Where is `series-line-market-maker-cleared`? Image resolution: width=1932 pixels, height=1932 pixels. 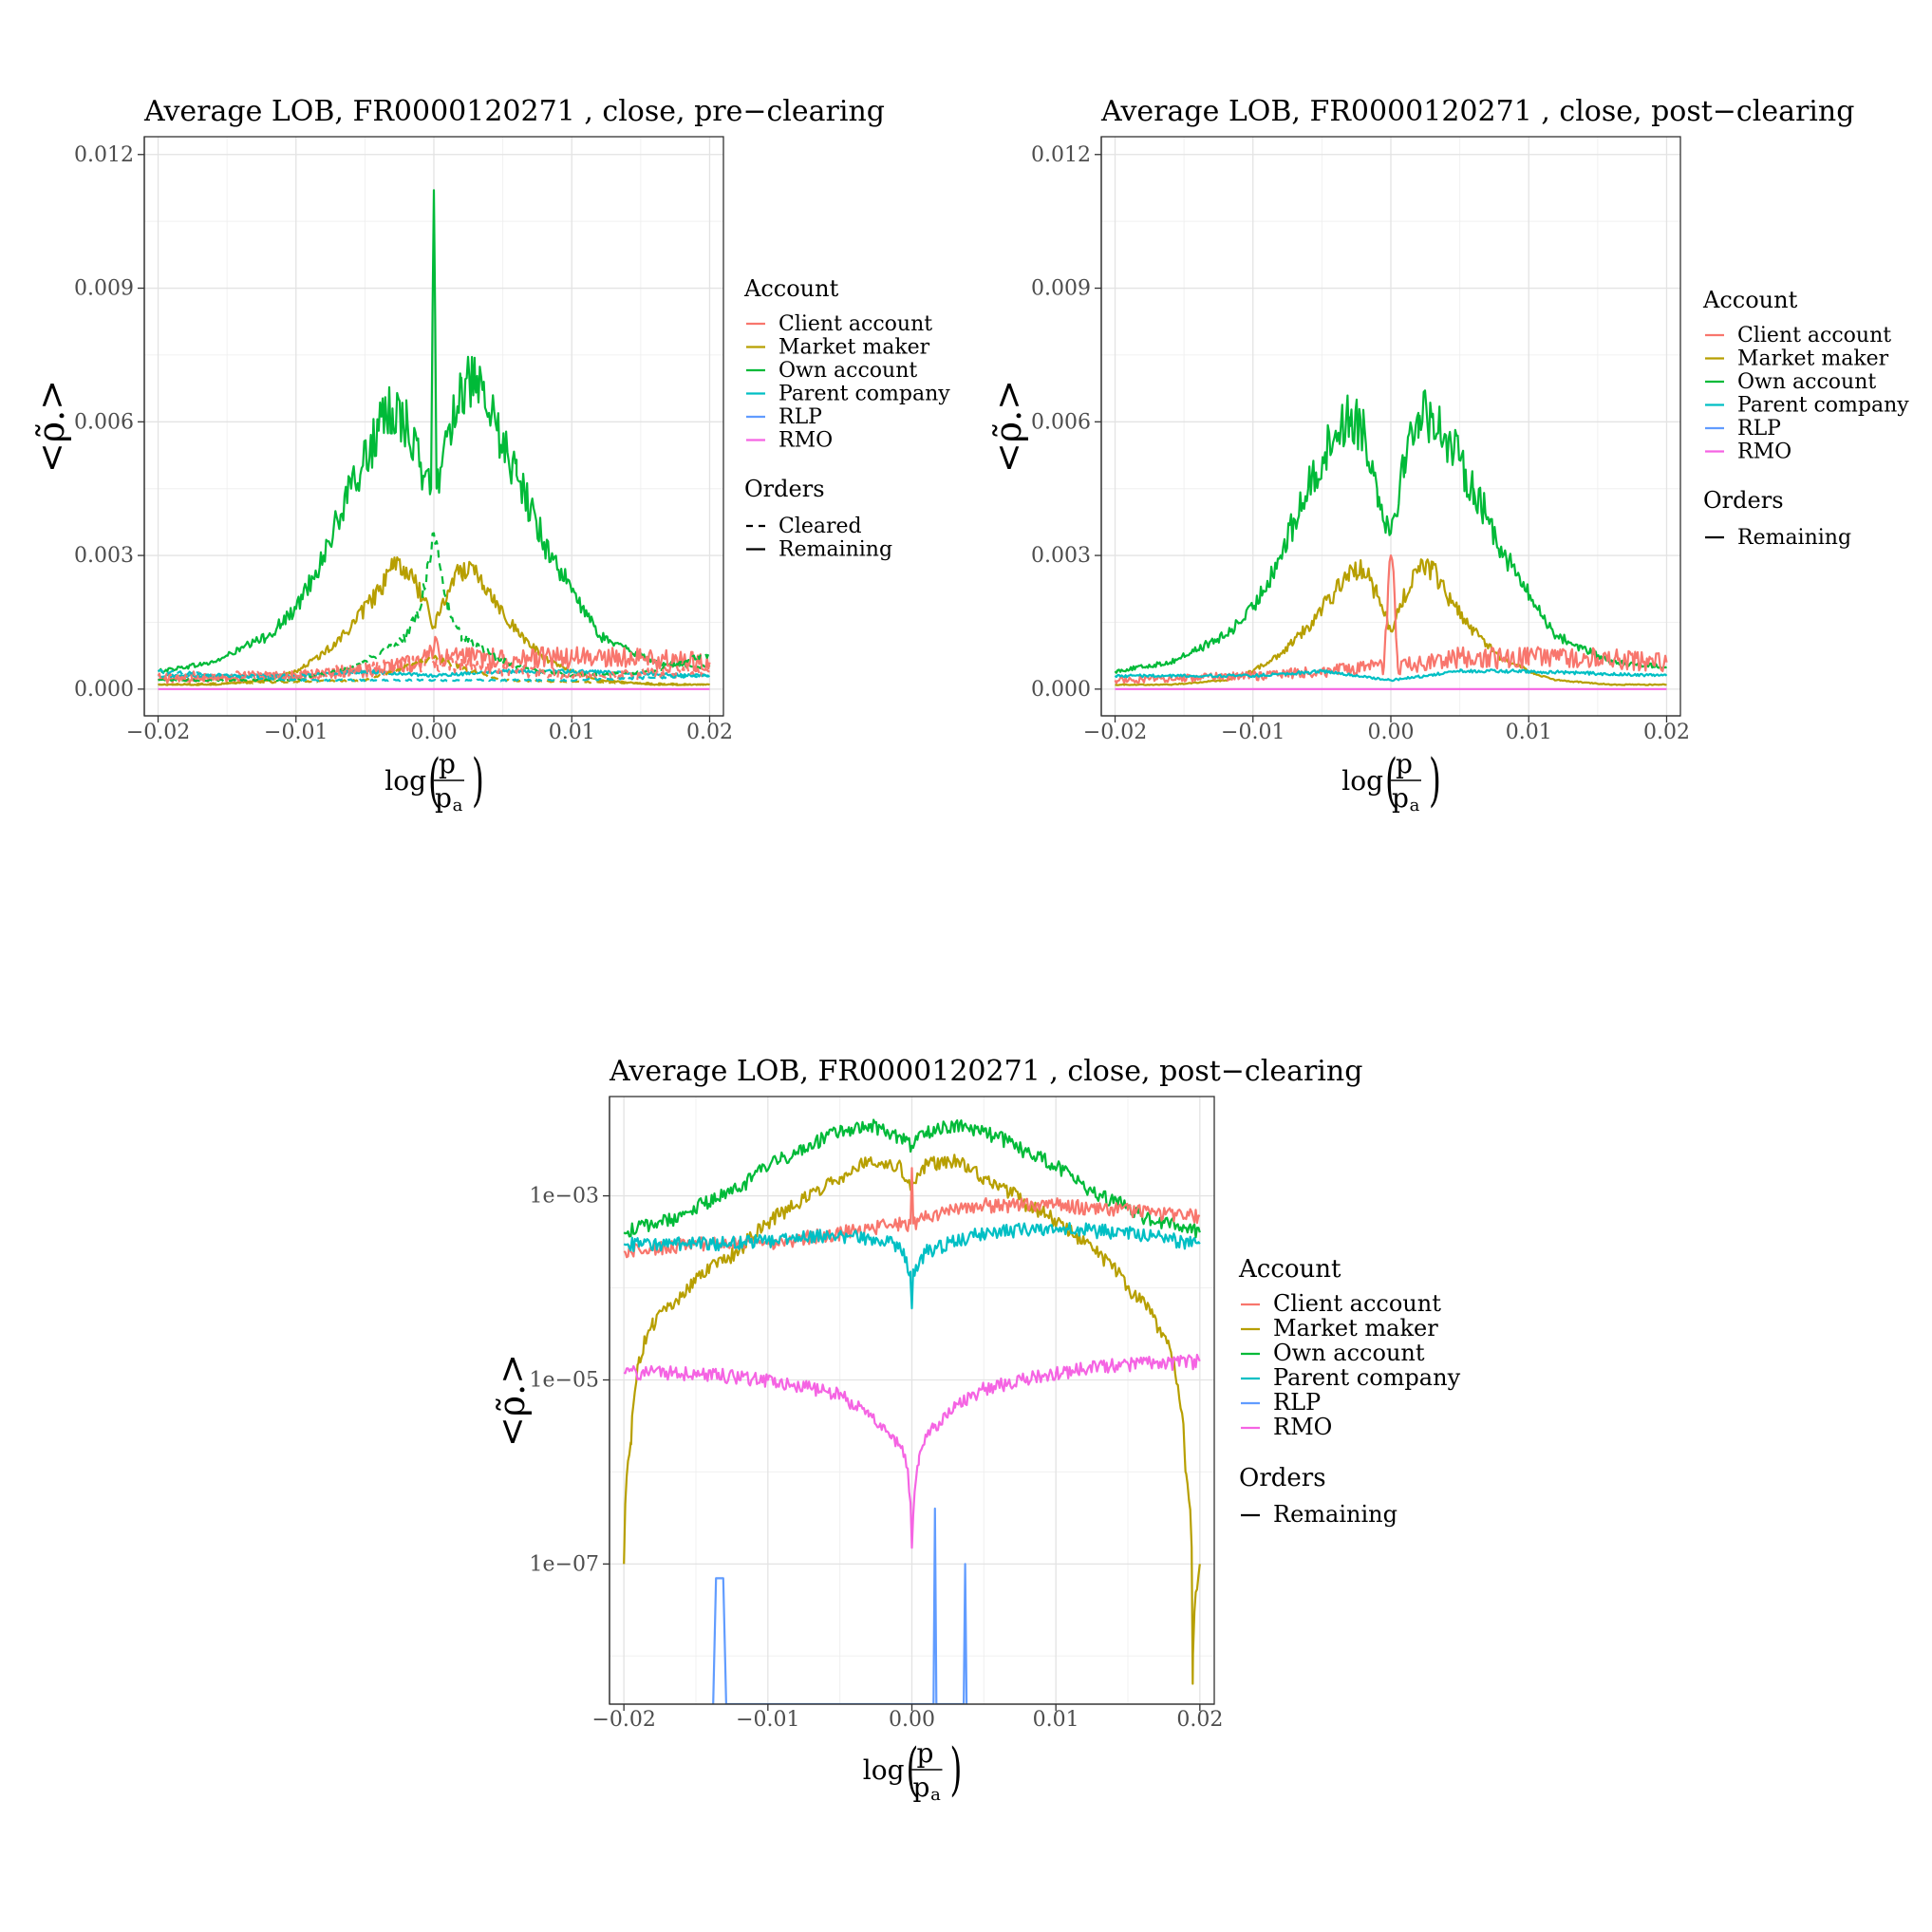
series-line-market-maker-cleared is located at coordinates (434, 670).